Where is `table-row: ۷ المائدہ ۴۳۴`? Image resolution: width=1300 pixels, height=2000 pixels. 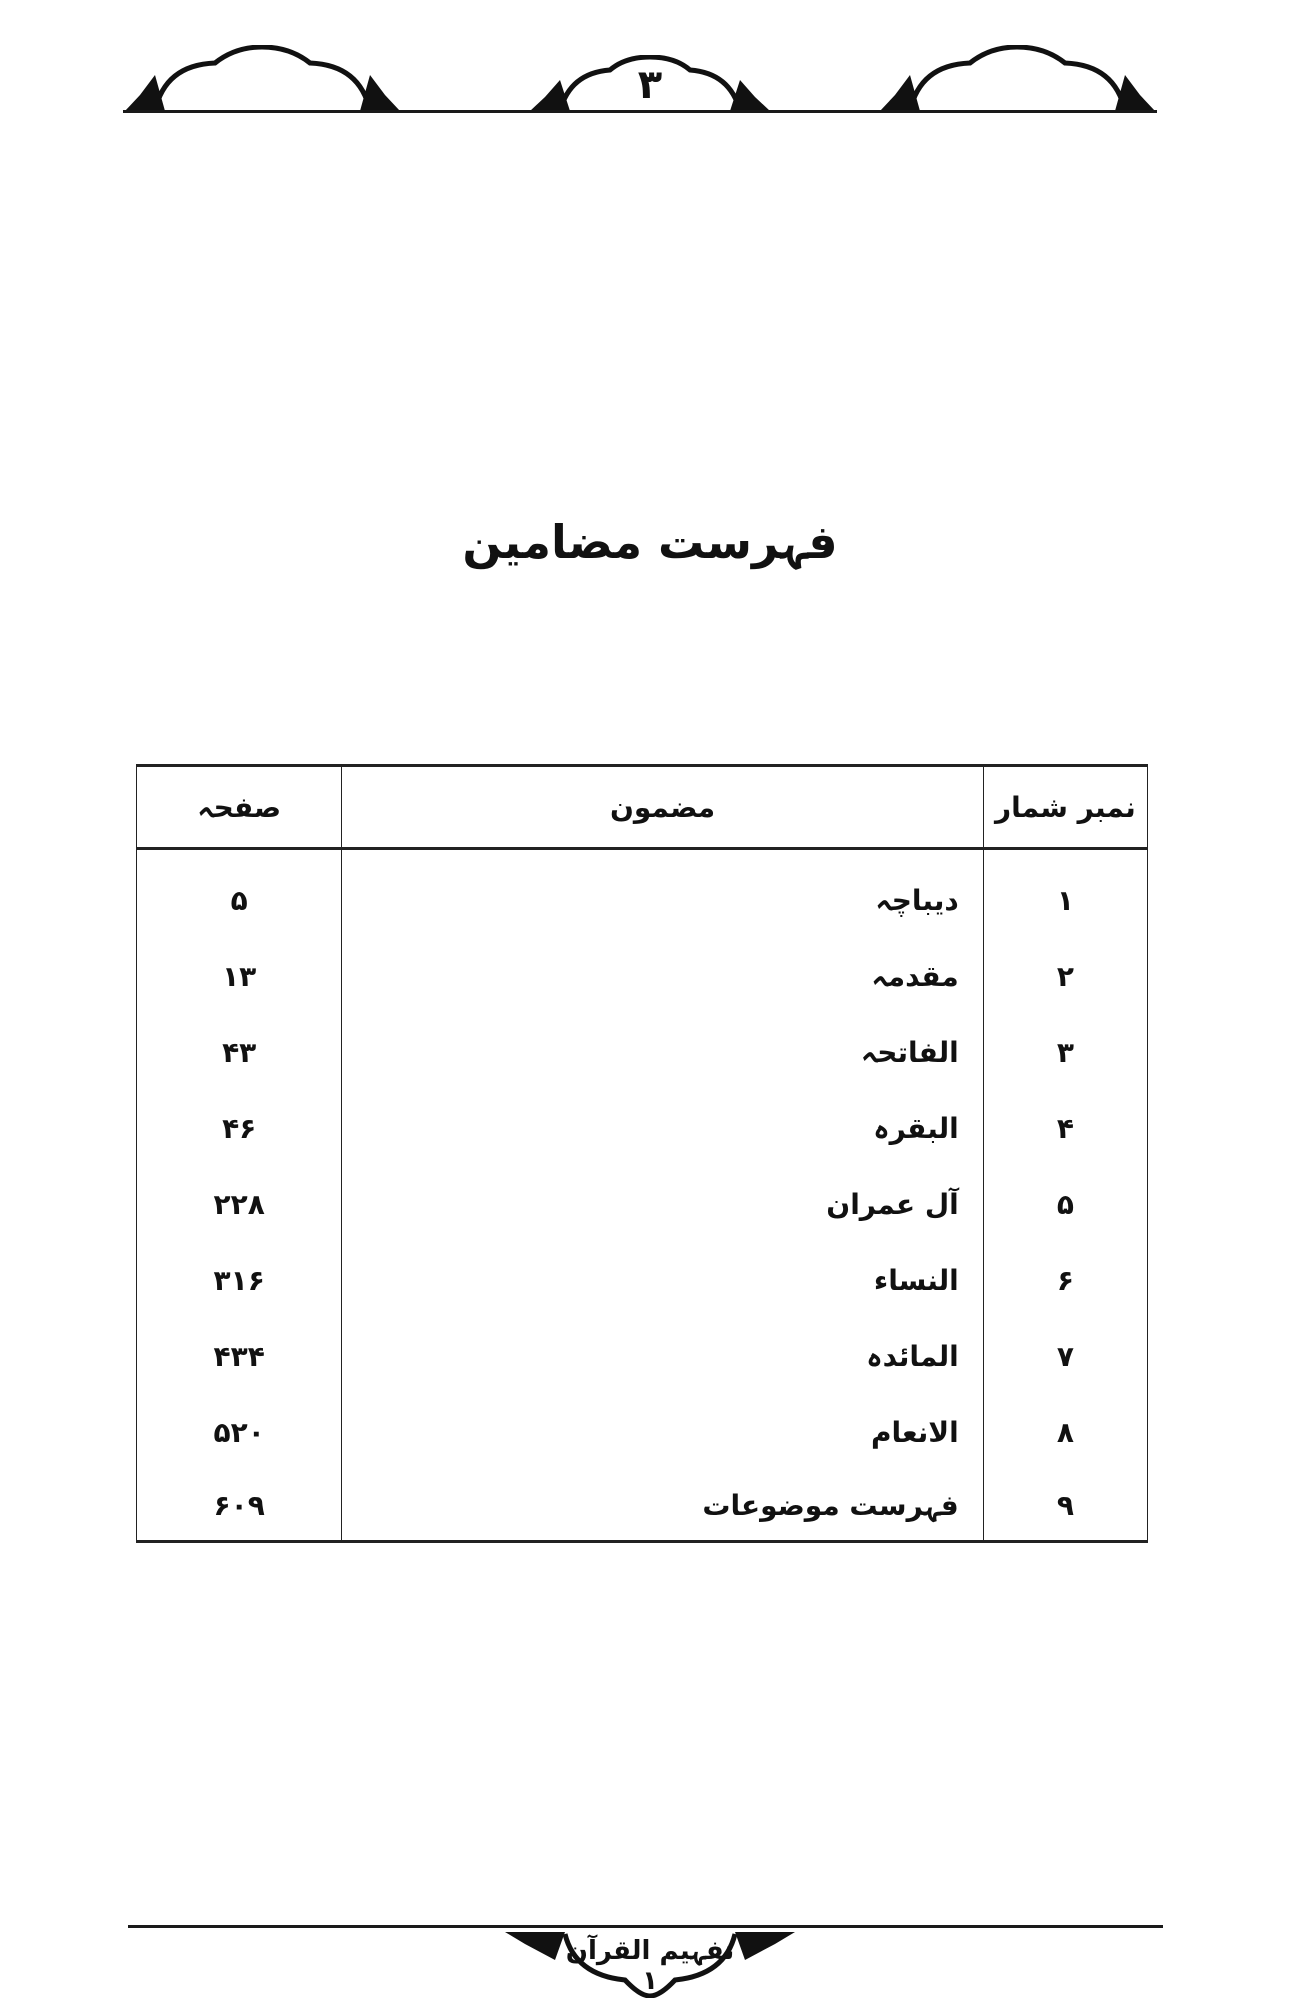
table-row: ۷ المائدہ ۴۳۴ is located at coordinates (642, 1356).